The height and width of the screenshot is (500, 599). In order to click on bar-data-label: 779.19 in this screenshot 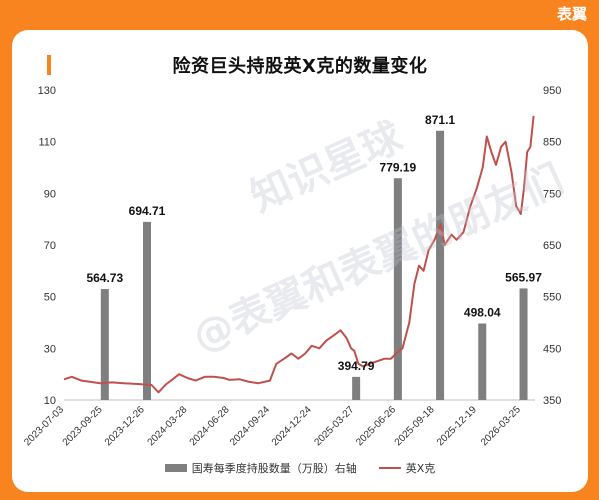, I will do `click(398, 167)`.